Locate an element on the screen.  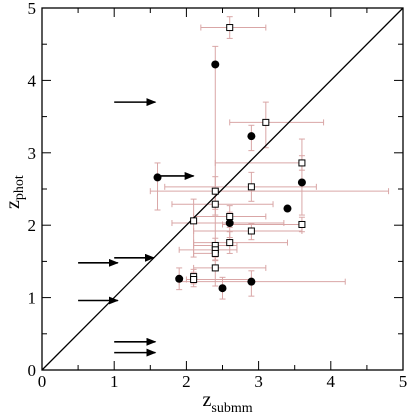
y-tick-label: 1 is located at coordinates (32, 298).